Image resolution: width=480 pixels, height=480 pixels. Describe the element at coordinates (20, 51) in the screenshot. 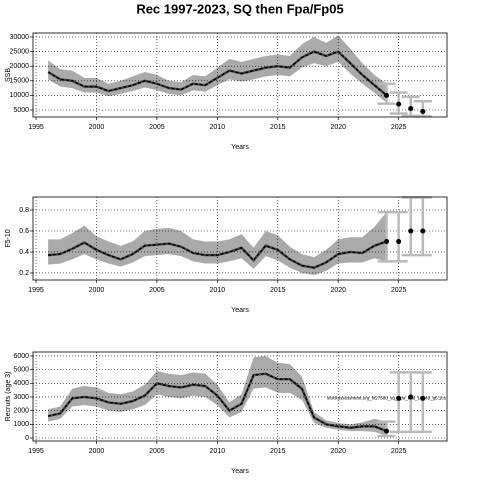

I see `y-tick-label: 25000` at that location.